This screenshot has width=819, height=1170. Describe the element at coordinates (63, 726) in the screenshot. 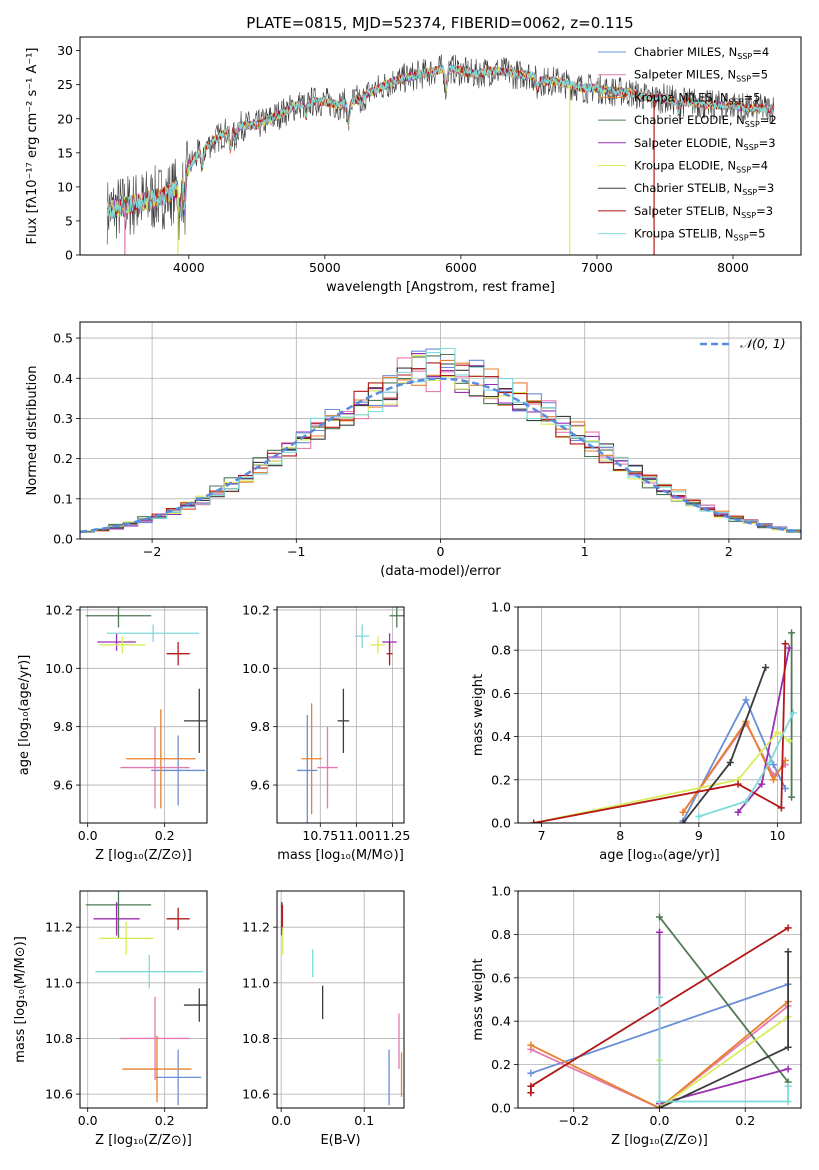

I see `y-tick-label: 9.8` at that location.